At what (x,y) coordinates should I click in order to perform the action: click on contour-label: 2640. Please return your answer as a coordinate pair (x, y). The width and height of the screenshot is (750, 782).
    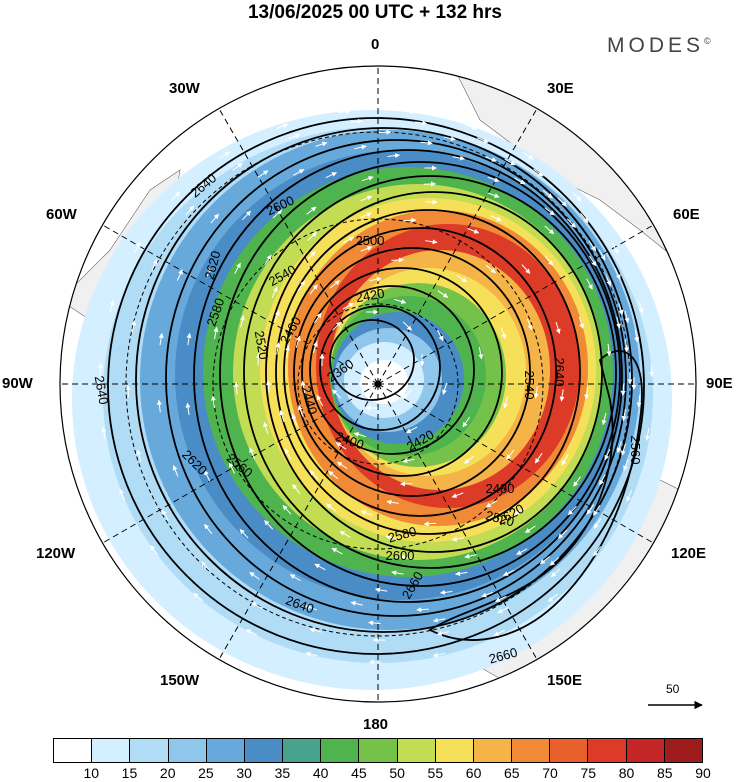
    Looking at the image, I should click on (559, 372).